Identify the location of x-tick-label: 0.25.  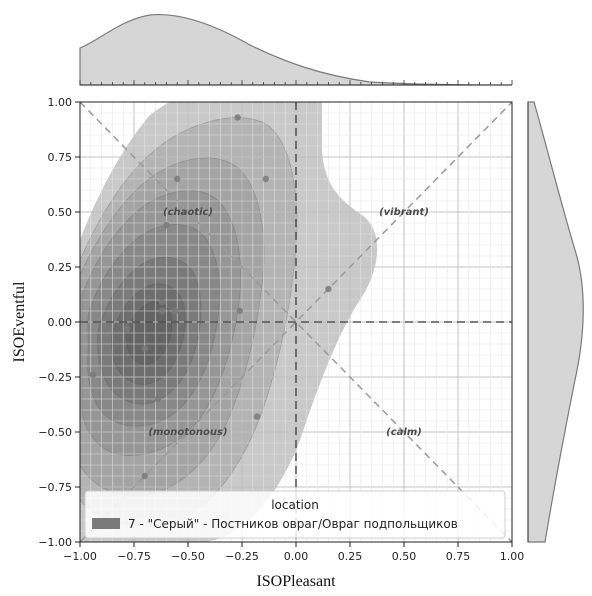
(350, 556).